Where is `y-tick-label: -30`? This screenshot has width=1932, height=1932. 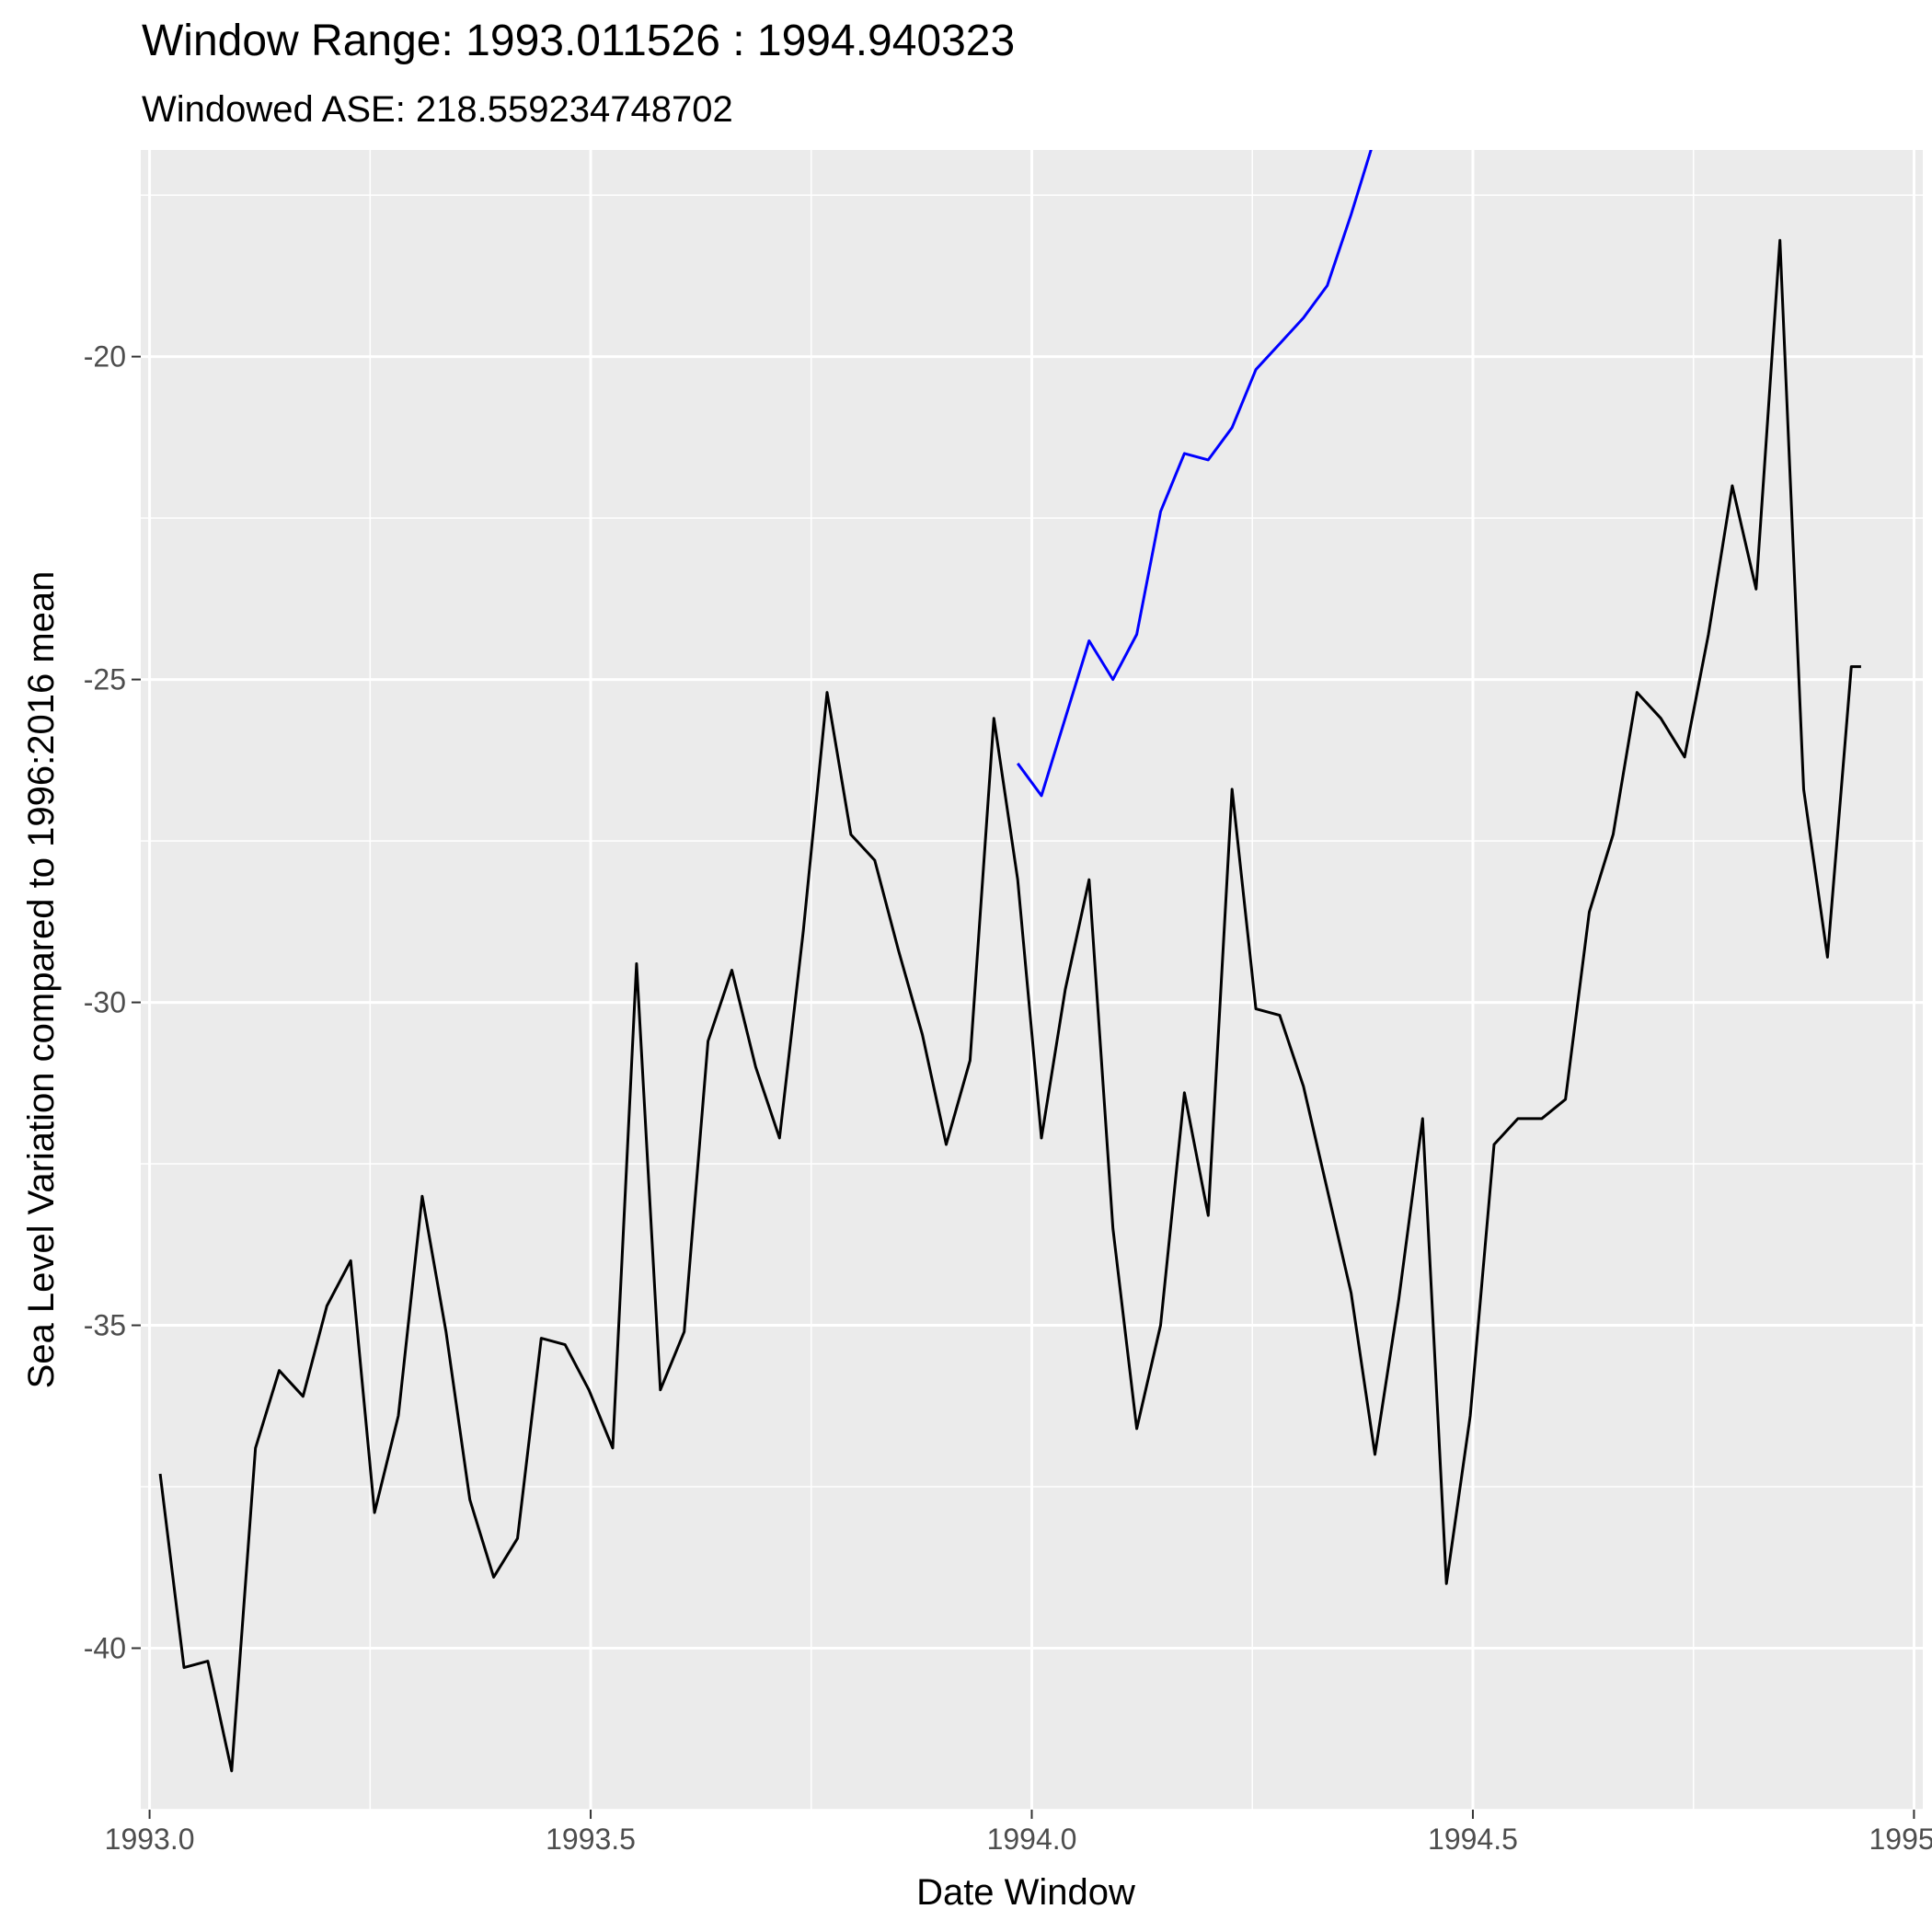 y-tick-label: -30 is located at coordinates (105, 1002).